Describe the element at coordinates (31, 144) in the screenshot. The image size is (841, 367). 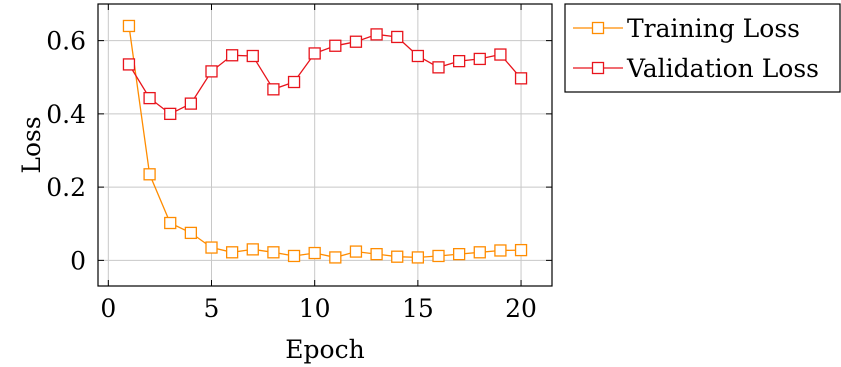
I see `y-axis-label: Loss` at that location.